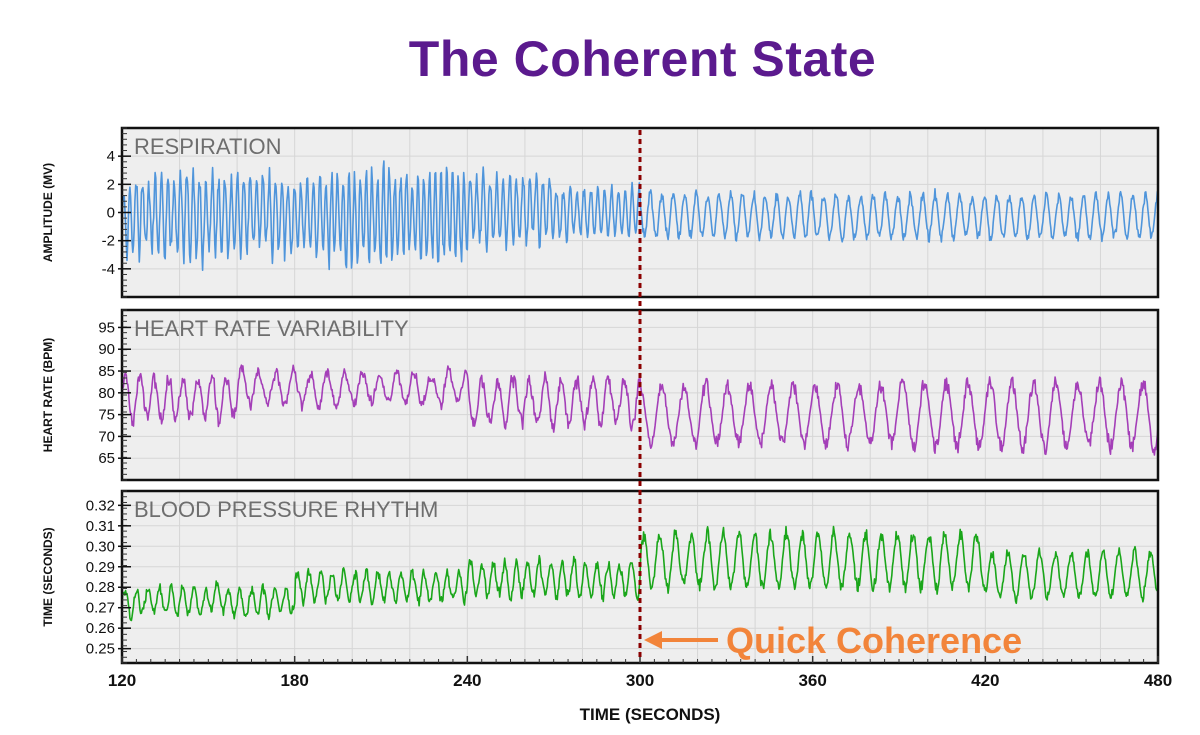 The width and height of the screenshot is (1200, 735). What do you see at coordinates (122, 680) in the screenshot?
I see `x-tick-label: 120` at bounding box center [122, 680].